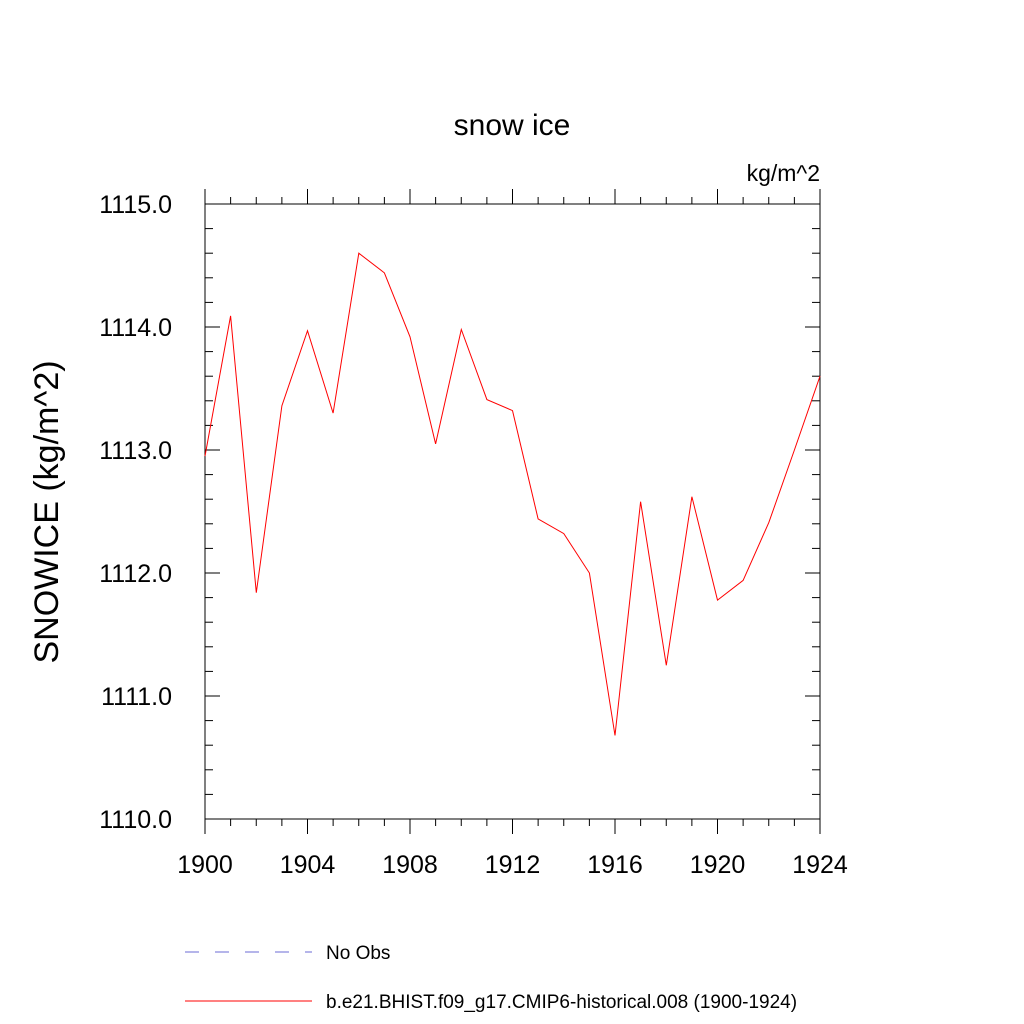 The width and height of the screenshot is (1024, 1024). What do you see at coordinates (135, 820) in the screenshot?
I see `y-tick-label: 1110.0` at bounding box center [135, 820].